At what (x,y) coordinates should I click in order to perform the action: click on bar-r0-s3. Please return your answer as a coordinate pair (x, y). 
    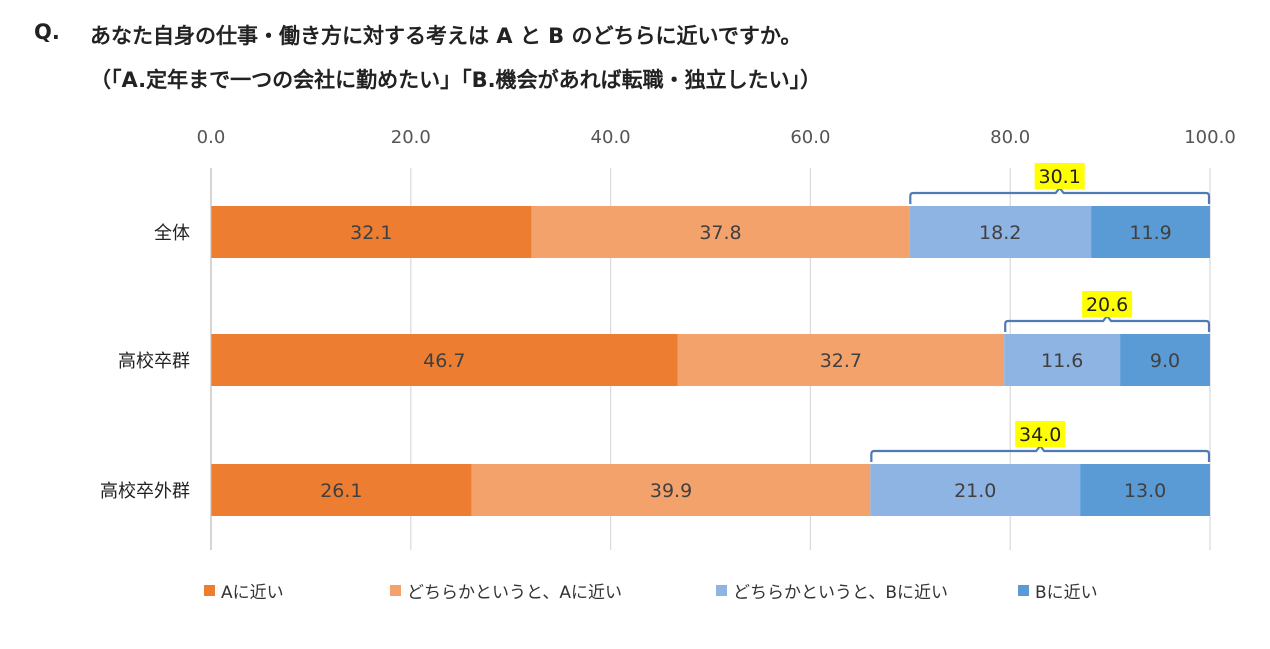
    Looking at the image, I should click on (1150, 232).